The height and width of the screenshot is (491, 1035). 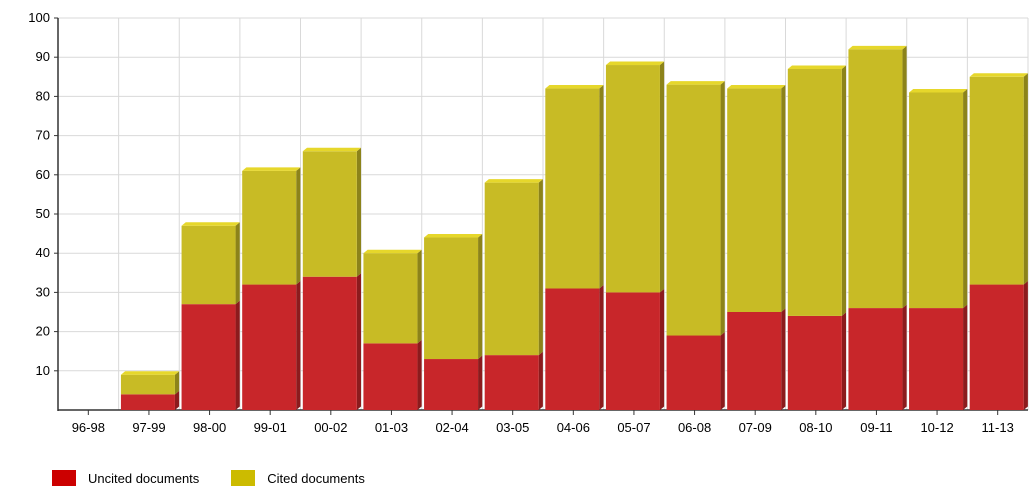 What do you see at coordinates (43, 135) in the screenshot?
I see `y-tick-label: 70` at bounding box center [43, 135].